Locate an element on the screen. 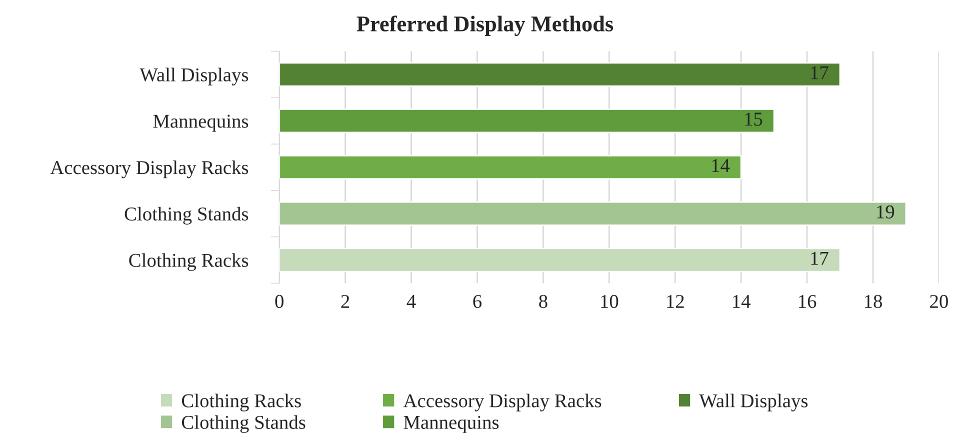  chart-title: Preferred Display Methods is located at coordinates (485, 26).